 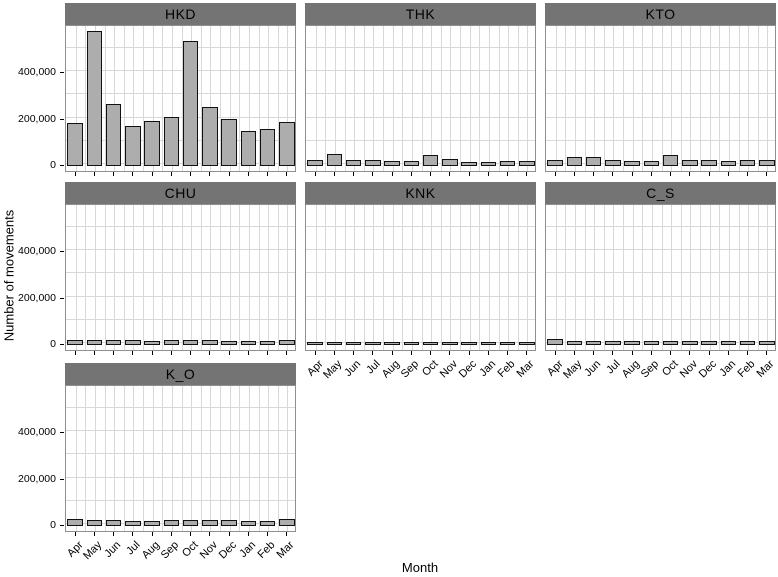 I want to click on bar-K_O-Sep, so click(x=171, y=523).